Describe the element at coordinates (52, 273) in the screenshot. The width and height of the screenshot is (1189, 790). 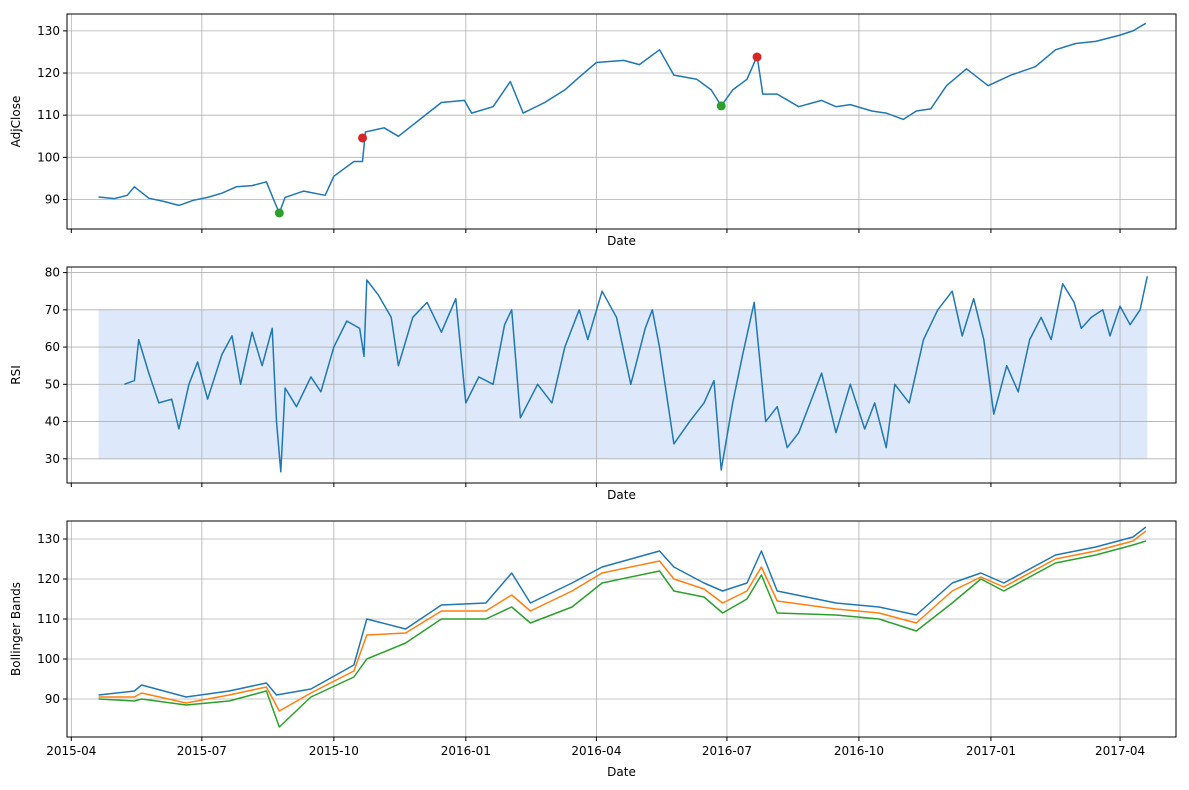
I see `y-tick-label: 80` at that location.